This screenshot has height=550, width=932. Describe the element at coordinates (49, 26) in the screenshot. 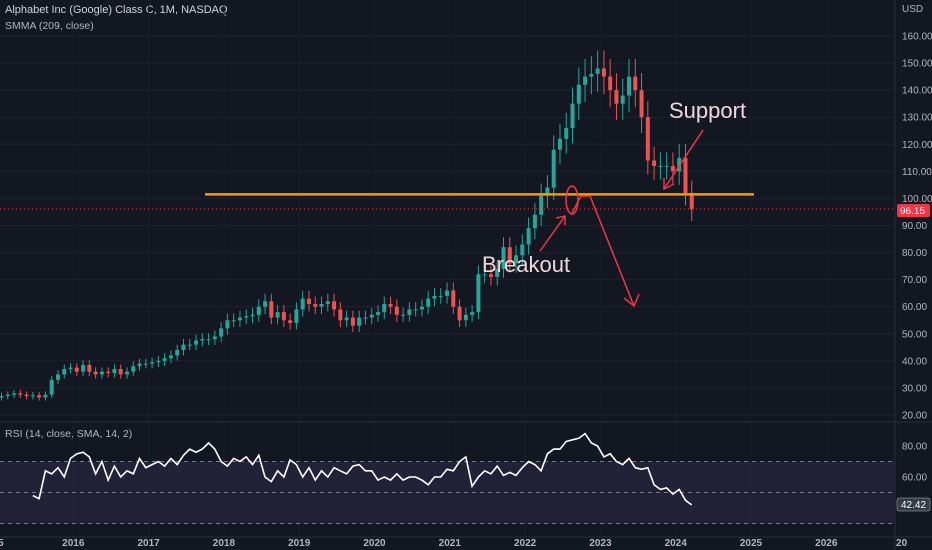

I see `indicator-label: SMMA (209, close)` at that location.